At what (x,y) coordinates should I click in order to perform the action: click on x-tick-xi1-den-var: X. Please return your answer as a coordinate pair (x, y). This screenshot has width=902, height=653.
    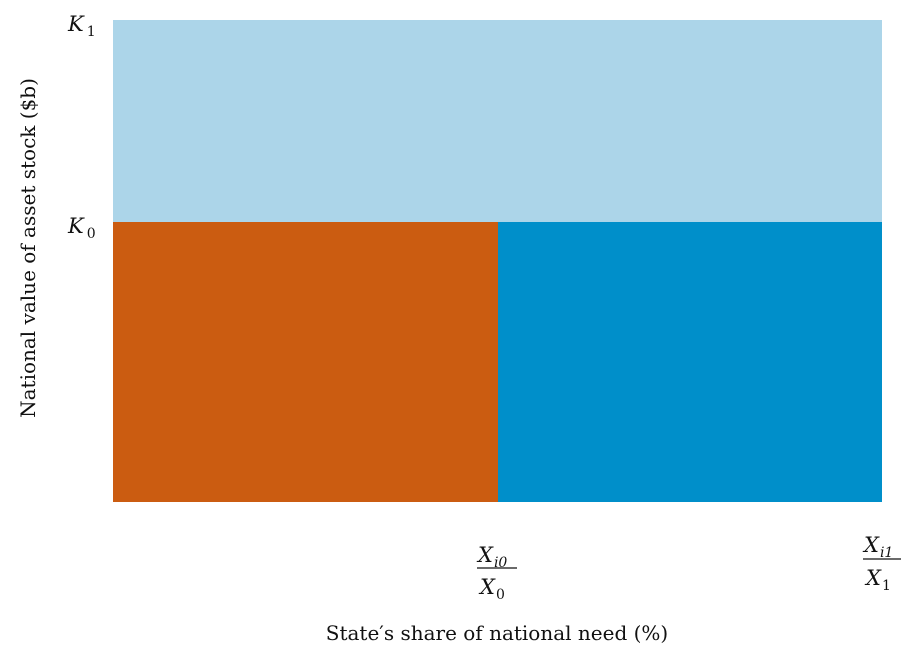
    Looking at the image, I should click on (873, 578).